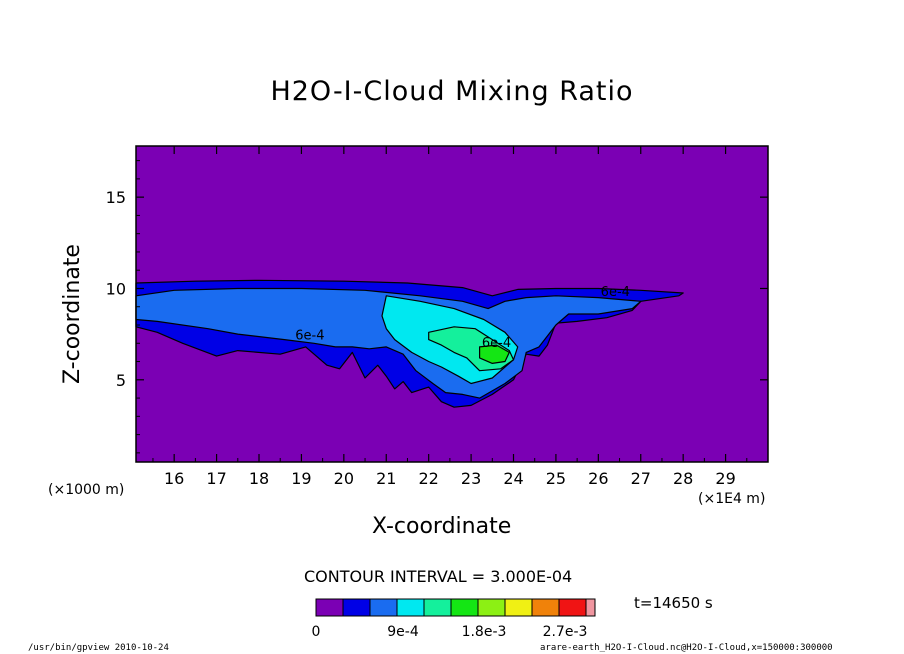 The width and height of the screenshot is (904, 654). What do you see at coordinates (86, 490) in the screenshot?
I see `x-unit-note: (×1000 m)` at bounding box center [86, 490].